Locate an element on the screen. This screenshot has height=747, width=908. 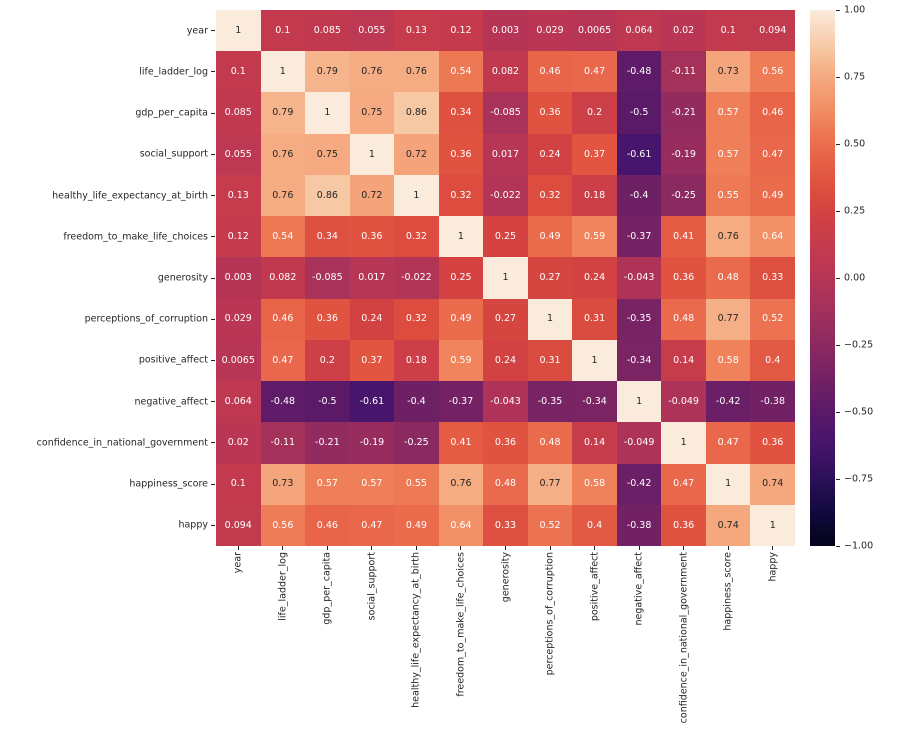
heatmap-cell: 0.55 is located at coordinates (416, 484).